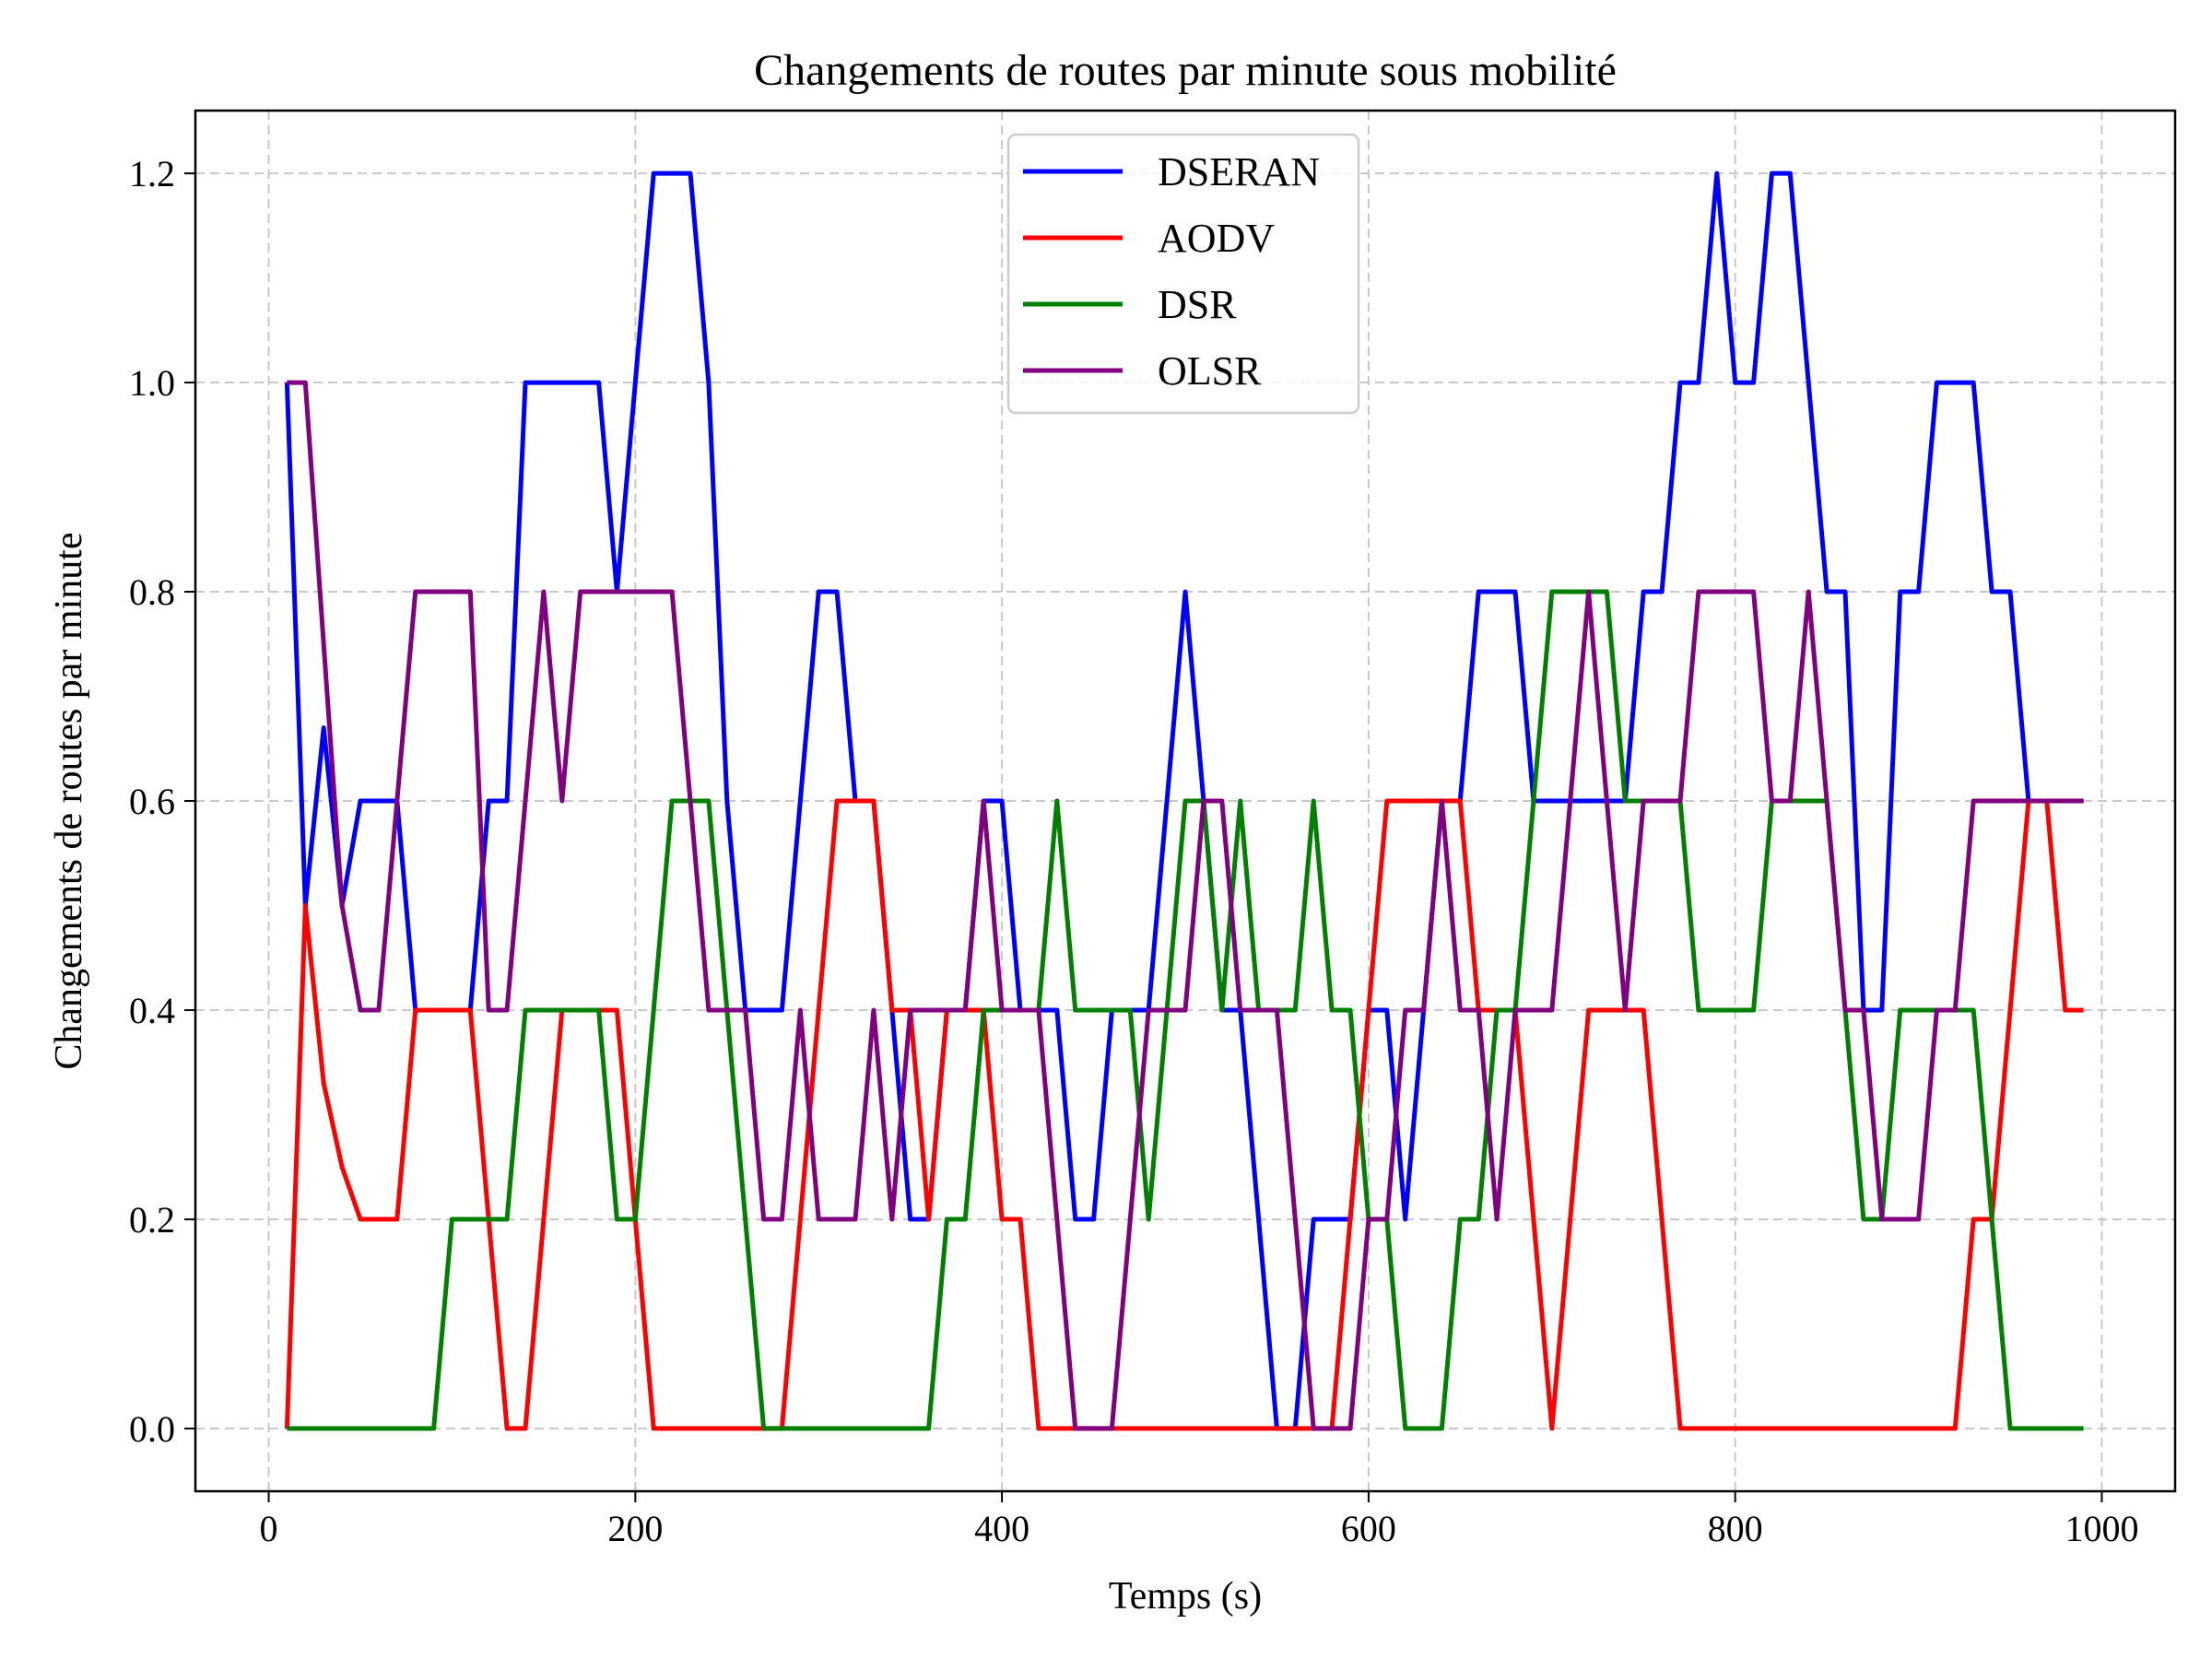 The height and width of the screenshot is (1659, 2212). I want to click on x-axis-label: Temps (s), so click(1185, 1596).